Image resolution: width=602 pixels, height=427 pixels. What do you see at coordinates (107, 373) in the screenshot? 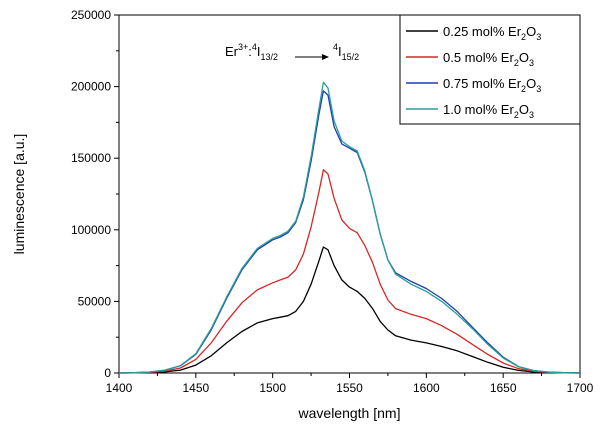
I see `y-tick-label: 0` at bounding box center [107, 373].